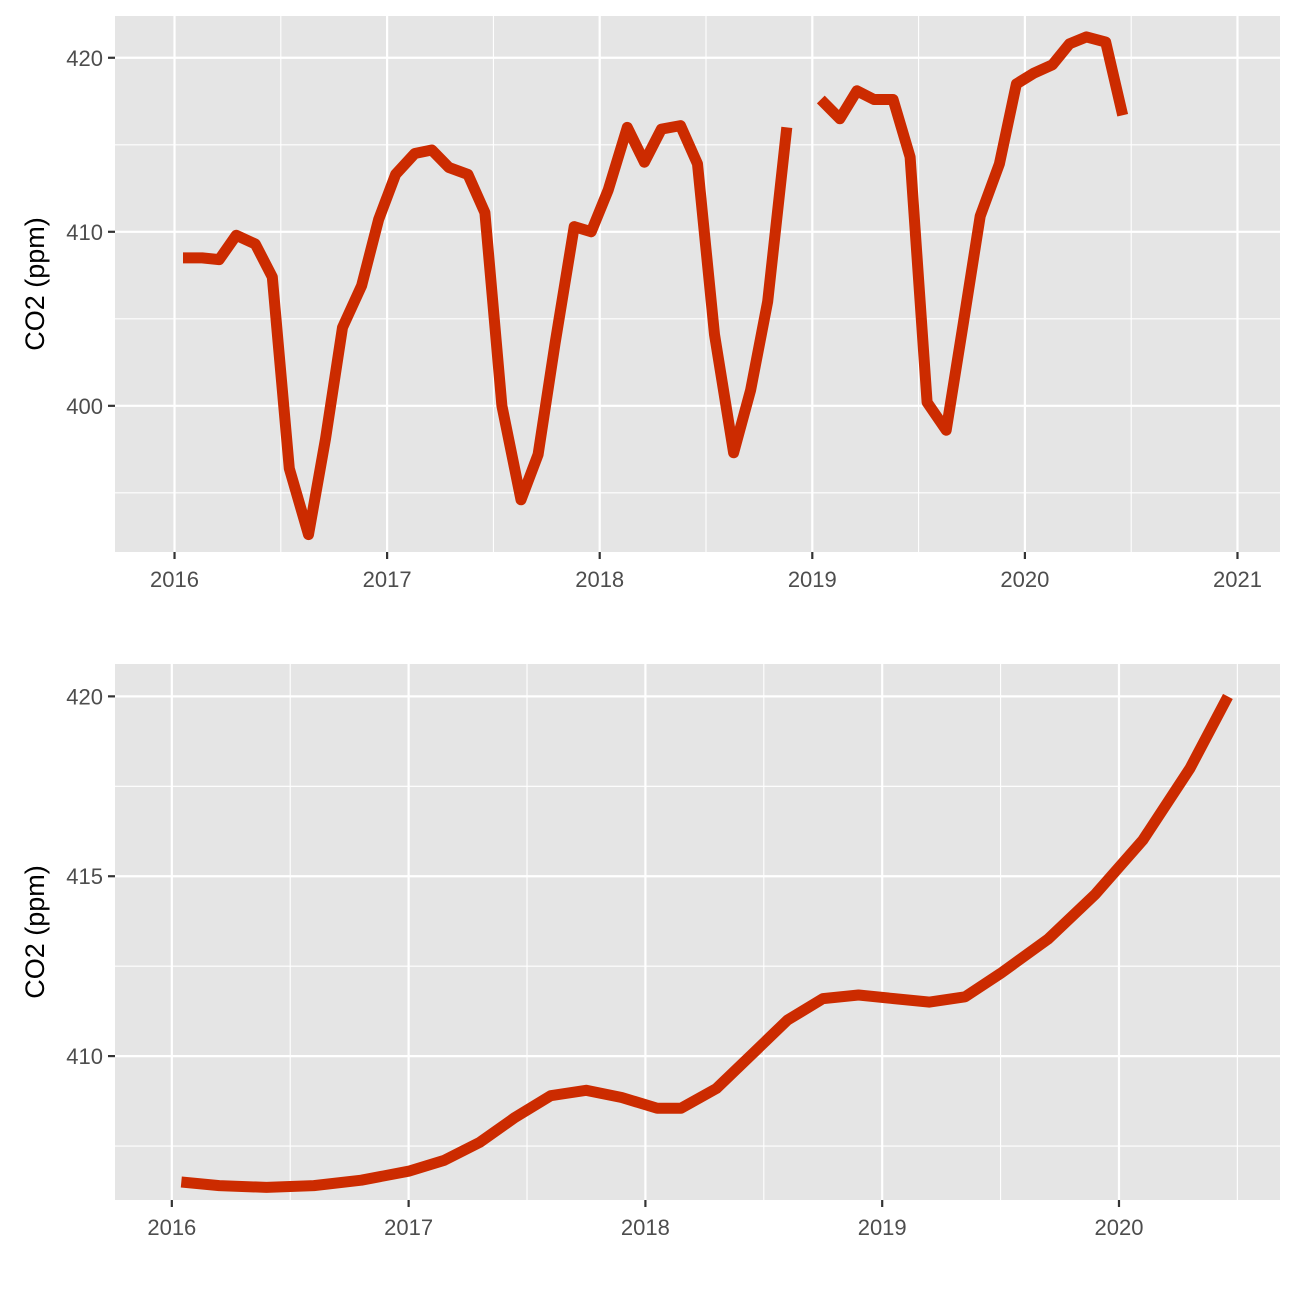 The width and height of the screenshot is (1296, 1296). What do you see at coordinates (1237, 579) in the screenshot?
I see `top-x-tick-label: 2021` at bounding box center [1237, 579].